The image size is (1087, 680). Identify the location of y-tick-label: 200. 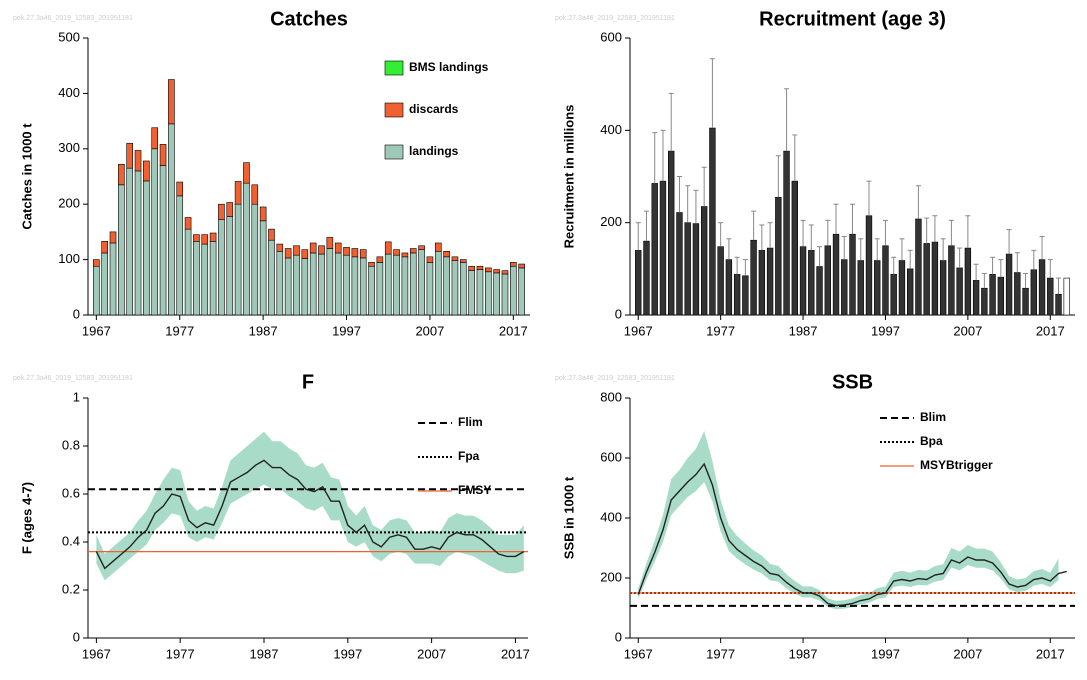
(69, 203).